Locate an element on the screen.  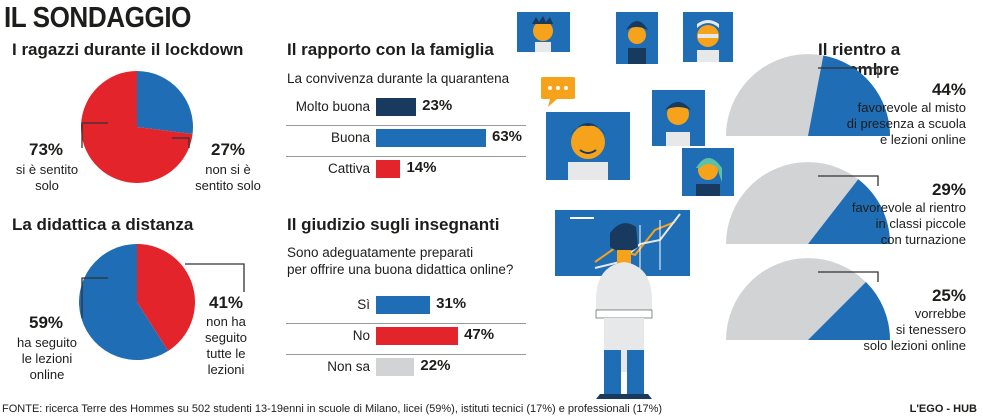
screen-2-icon is located at coordinates (637, 38).